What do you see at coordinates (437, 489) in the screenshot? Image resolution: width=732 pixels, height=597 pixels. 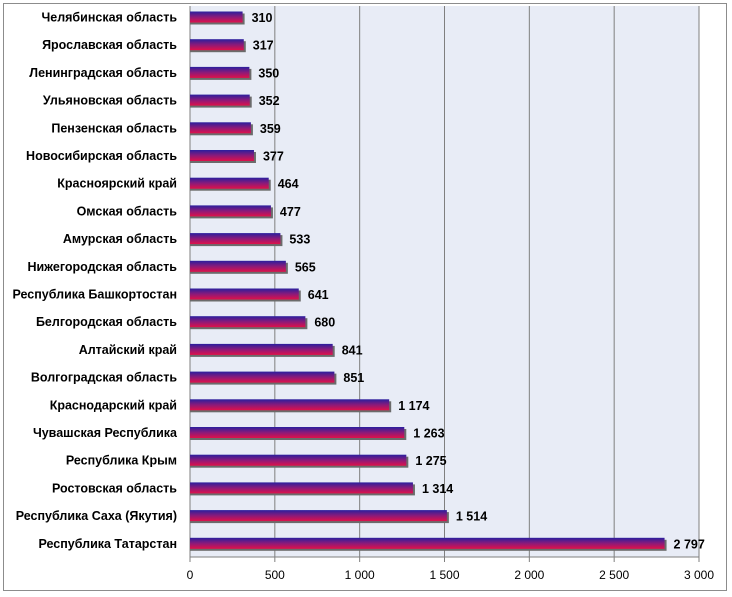 I see `data-label: 1 314` at bounding box center [437, 489].